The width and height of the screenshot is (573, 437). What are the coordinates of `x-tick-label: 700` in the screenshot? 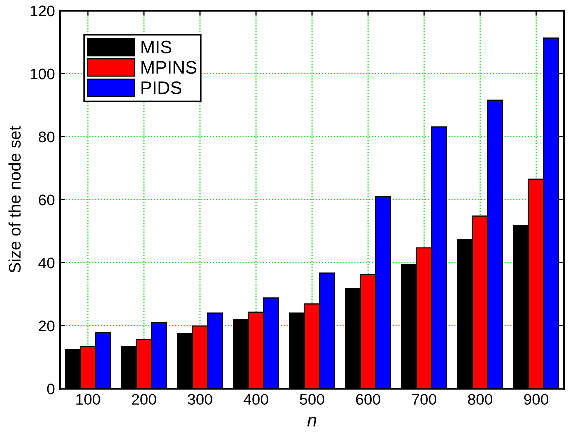 It's located at (424, 400).